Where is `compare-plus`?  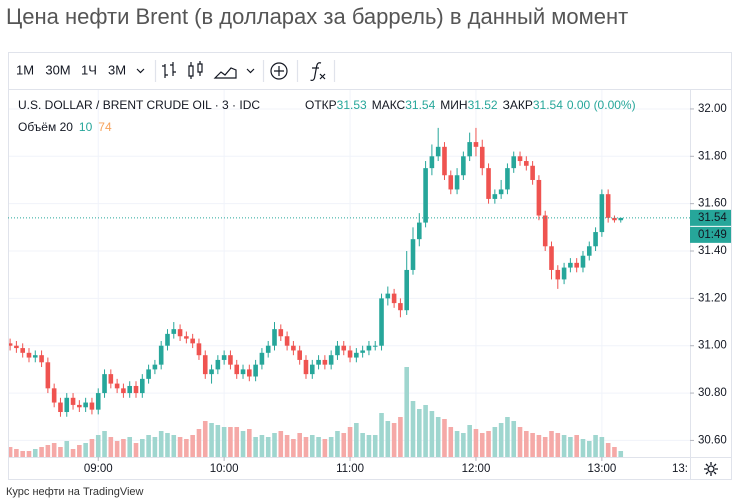
compare-plus is located at coordinates (279, 71).